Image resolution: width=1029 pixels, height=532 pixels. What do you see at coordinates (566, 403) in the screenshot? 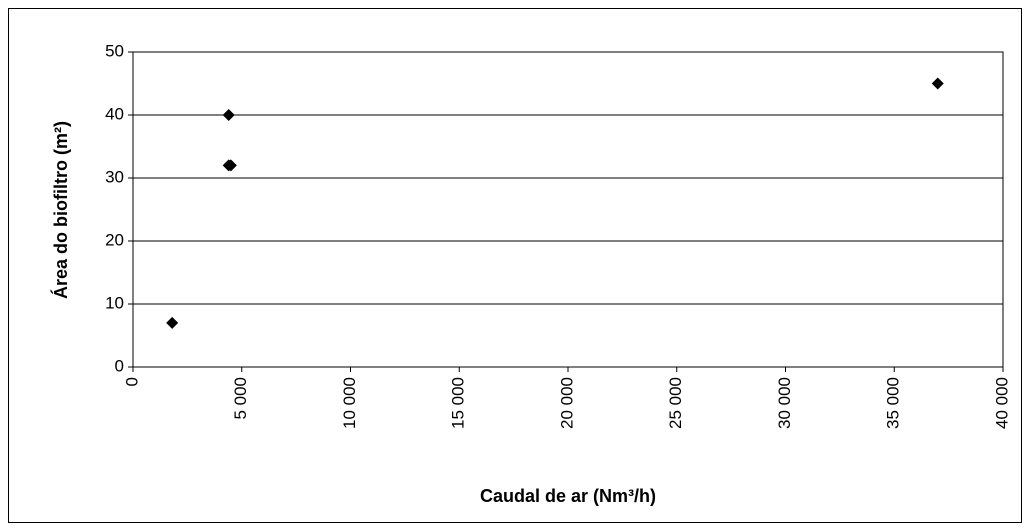
I see `x-tick-label: 20 000` at bounding box center [566, 403].